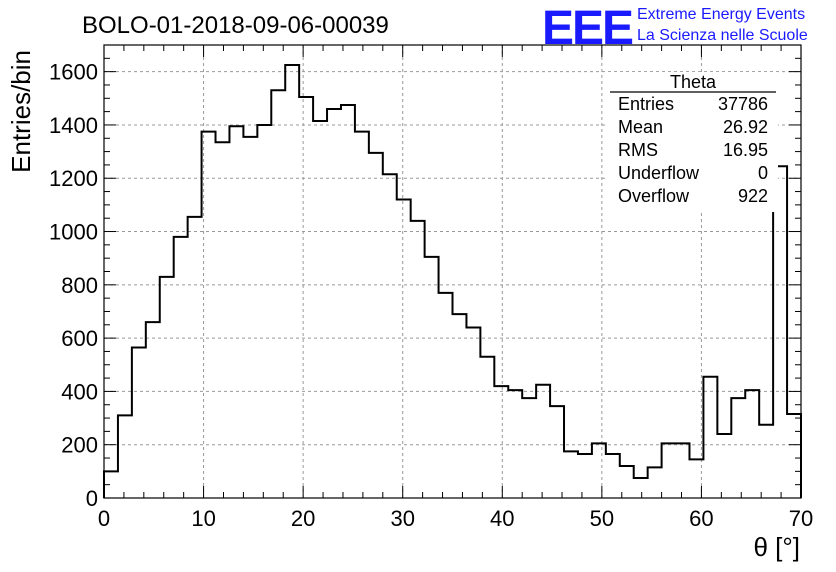 The width and height of the screenshot is (836, 572). What do you see at coordinates (79, 285) in the screenshot?
I see `y-tick-label: 800` at bounding box center [79, 285].